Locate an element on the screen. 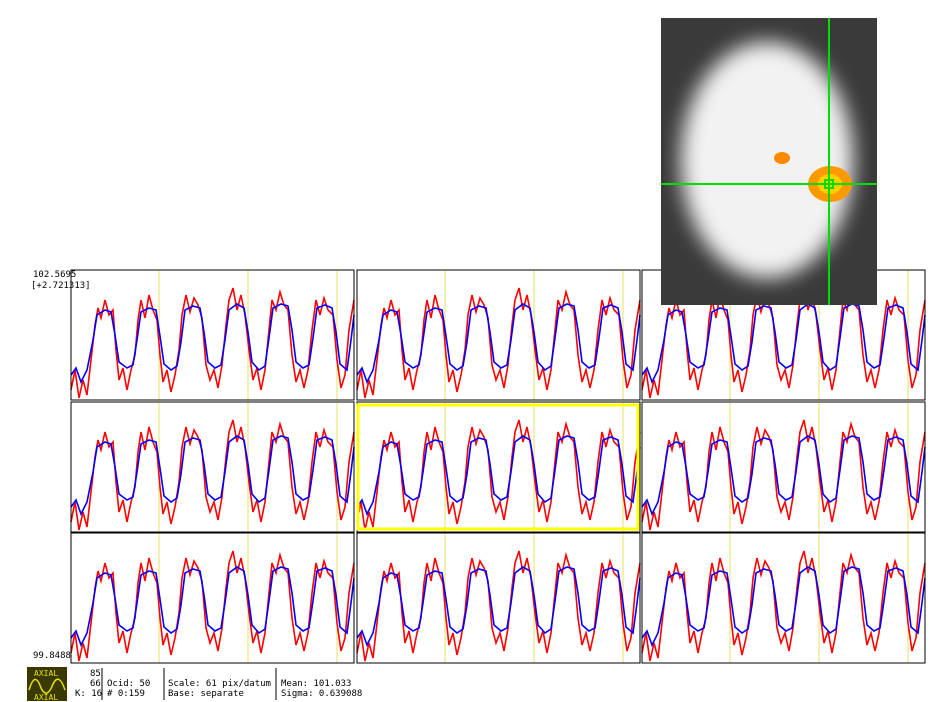  top-value: 102.5695 is located at coordinates (54, 275).